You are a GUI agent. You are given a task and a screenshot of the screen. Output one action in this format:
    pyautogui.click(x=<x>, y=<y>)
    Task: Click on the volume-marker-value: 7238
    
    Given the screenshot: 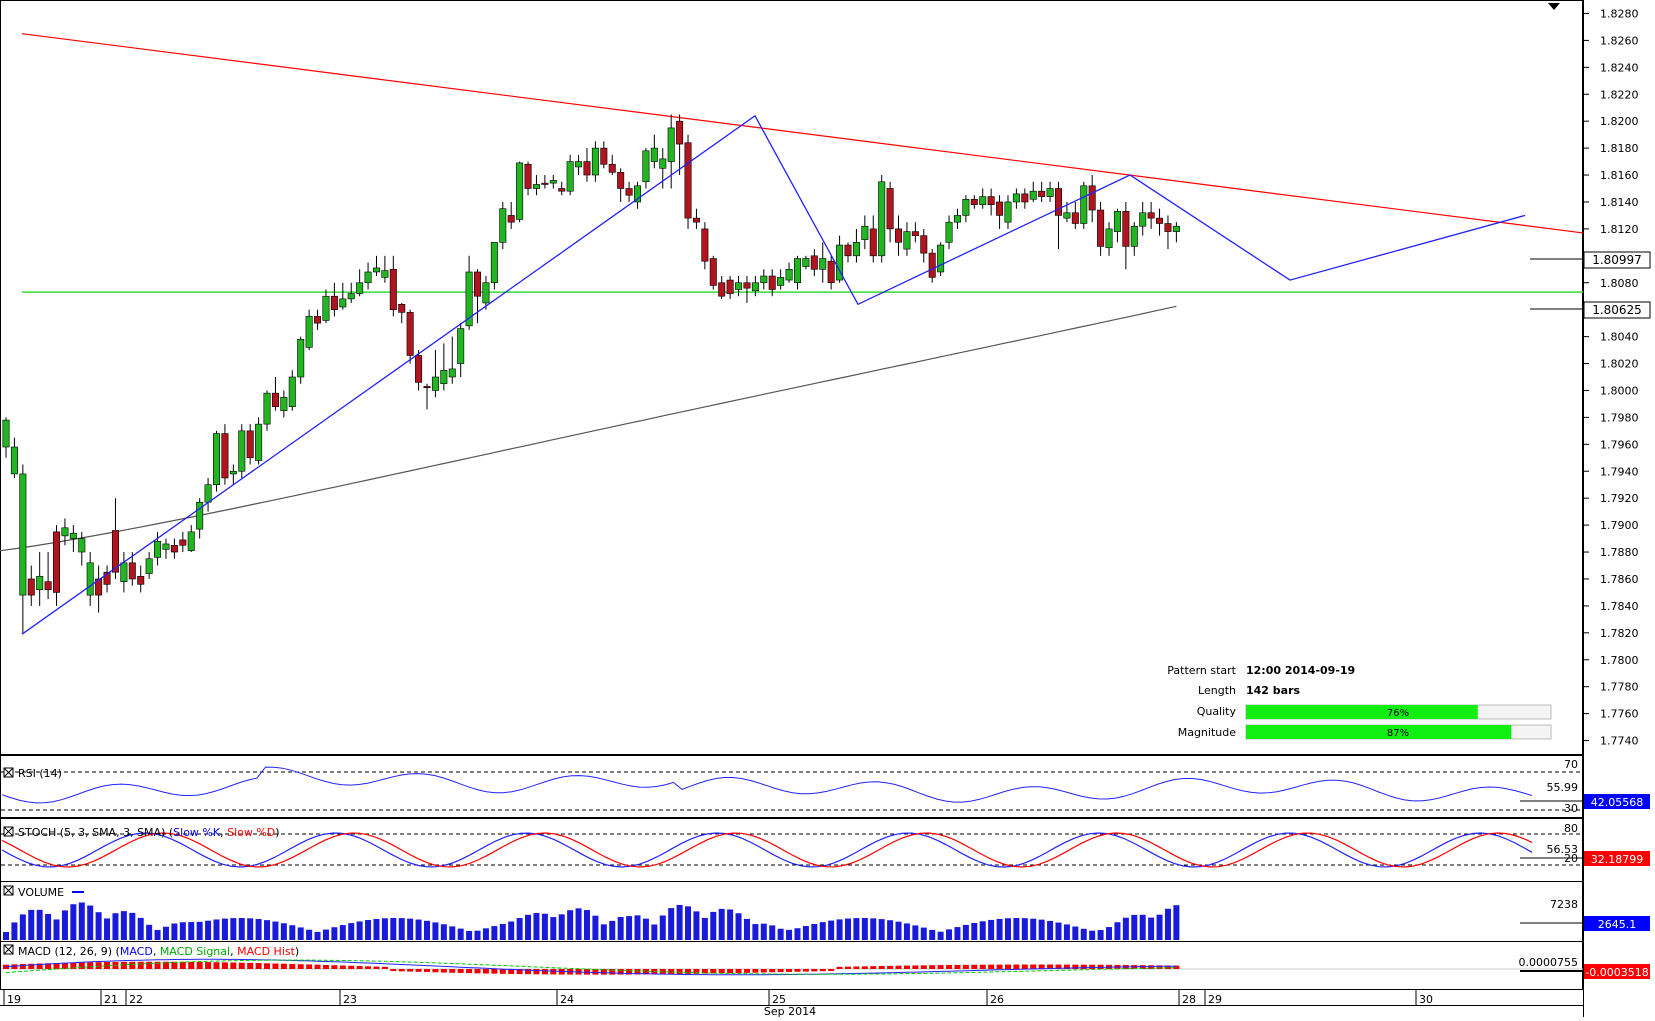 What is the action you would take?
    pyautogui.click(x=1564, y=904)
    